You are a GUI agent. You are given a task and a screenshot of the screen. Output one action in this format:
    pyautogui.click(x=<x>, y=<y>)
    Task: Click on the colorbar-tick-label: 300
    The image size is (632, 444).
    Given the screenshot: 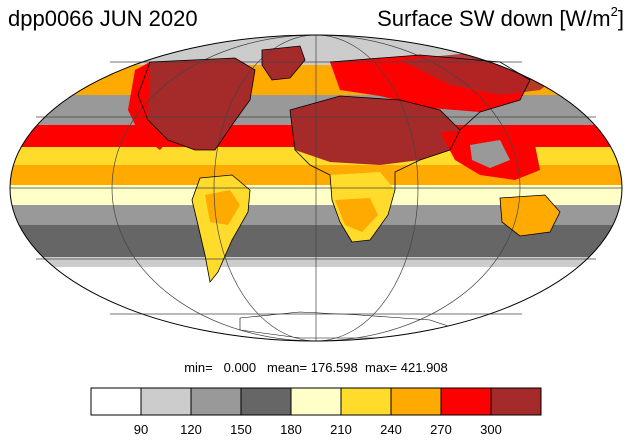 What is the action you would take?
    pyautogui.click(x=491, y=429)
    